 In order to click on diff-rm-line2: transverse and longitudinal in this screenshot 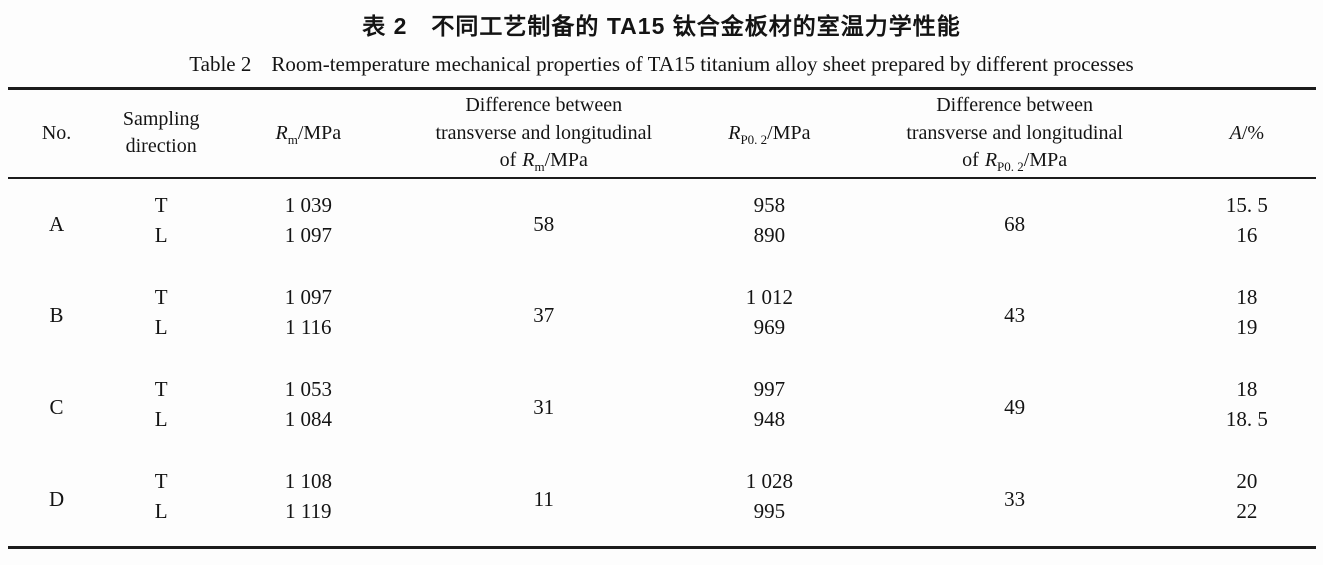, I will do `click(544, 132)`.